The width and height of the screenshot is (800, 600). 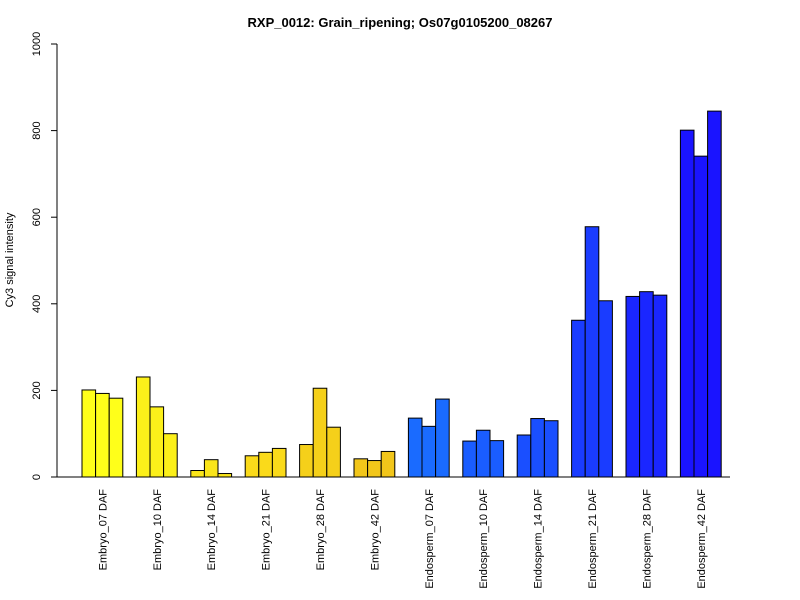 What do you see at coordinates (321, 530) in the screenshot?
I see `x-tick-label: Embryo_28 DAF` at bounding box center [321, 530].